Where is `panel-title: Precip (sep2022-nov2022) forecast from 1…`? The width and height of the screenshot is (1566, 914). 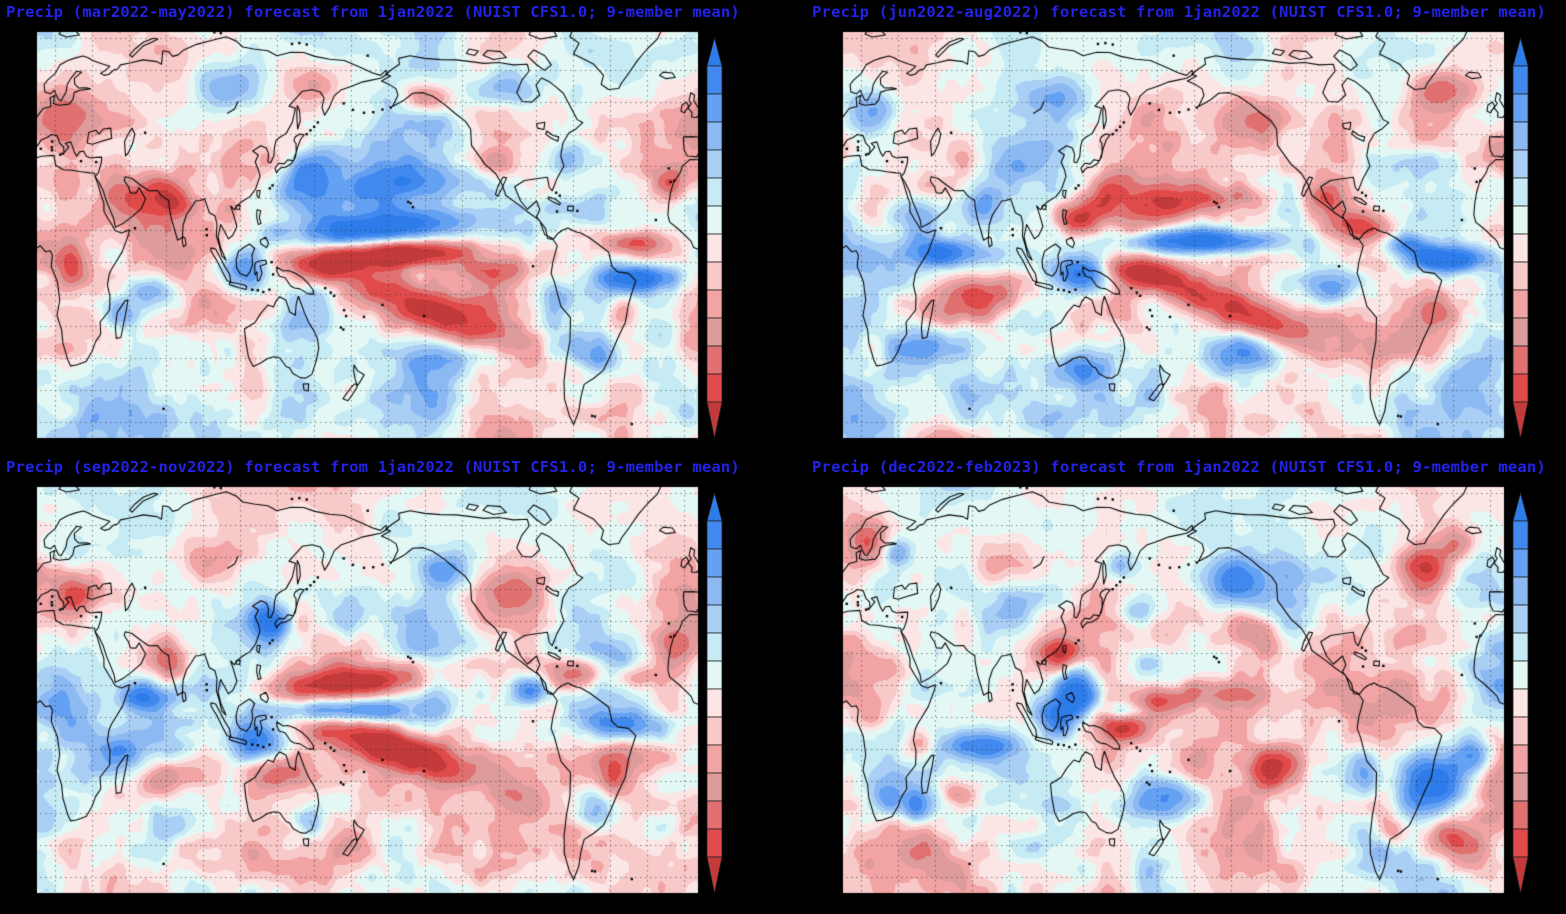 panel-title: Precip (sep2022-nov2022) forecast from 1… is located at coordinates (373, 467).